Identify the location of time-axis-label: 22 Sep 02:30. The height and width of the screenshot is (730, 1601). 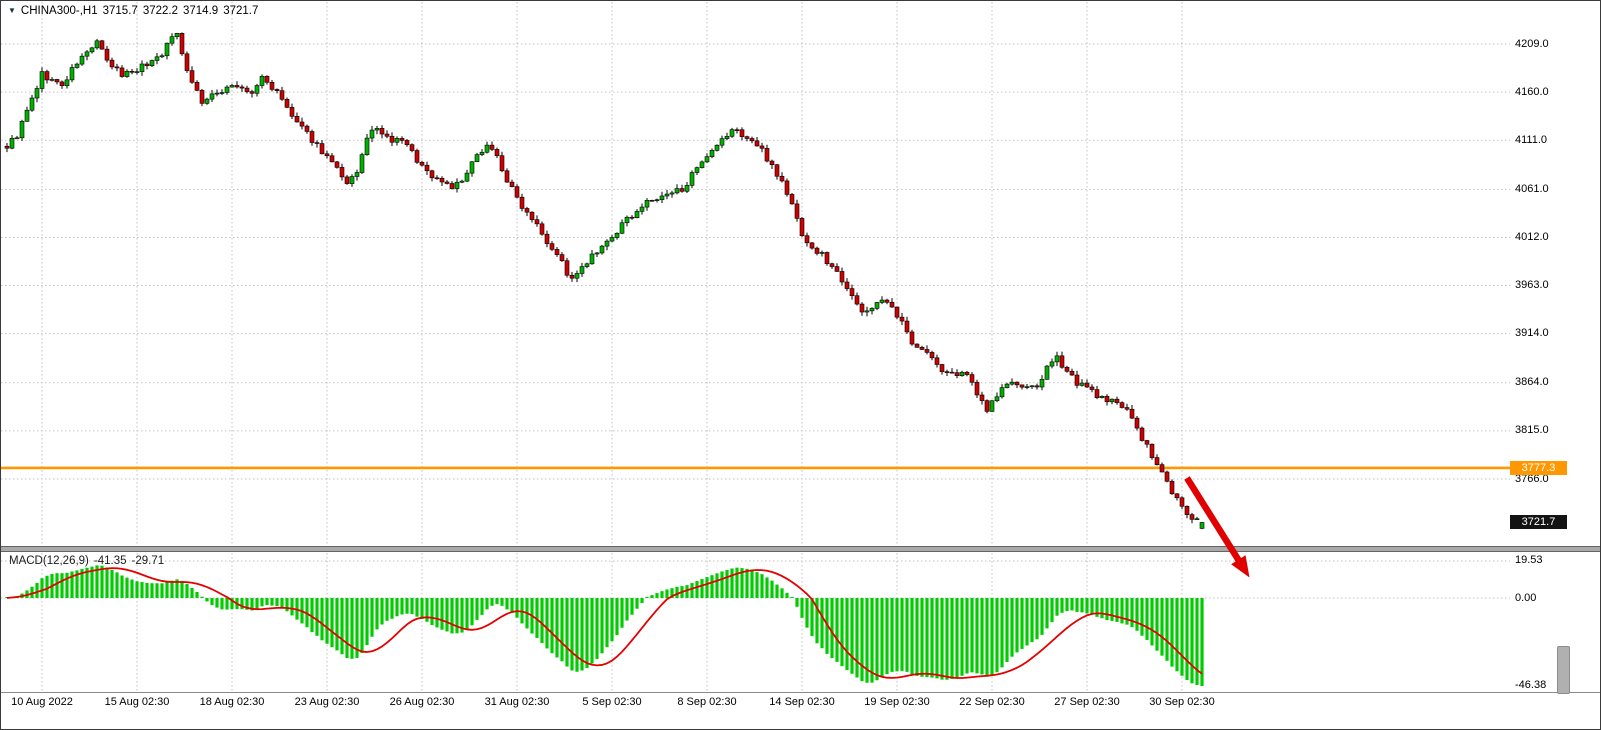
(992, 702).